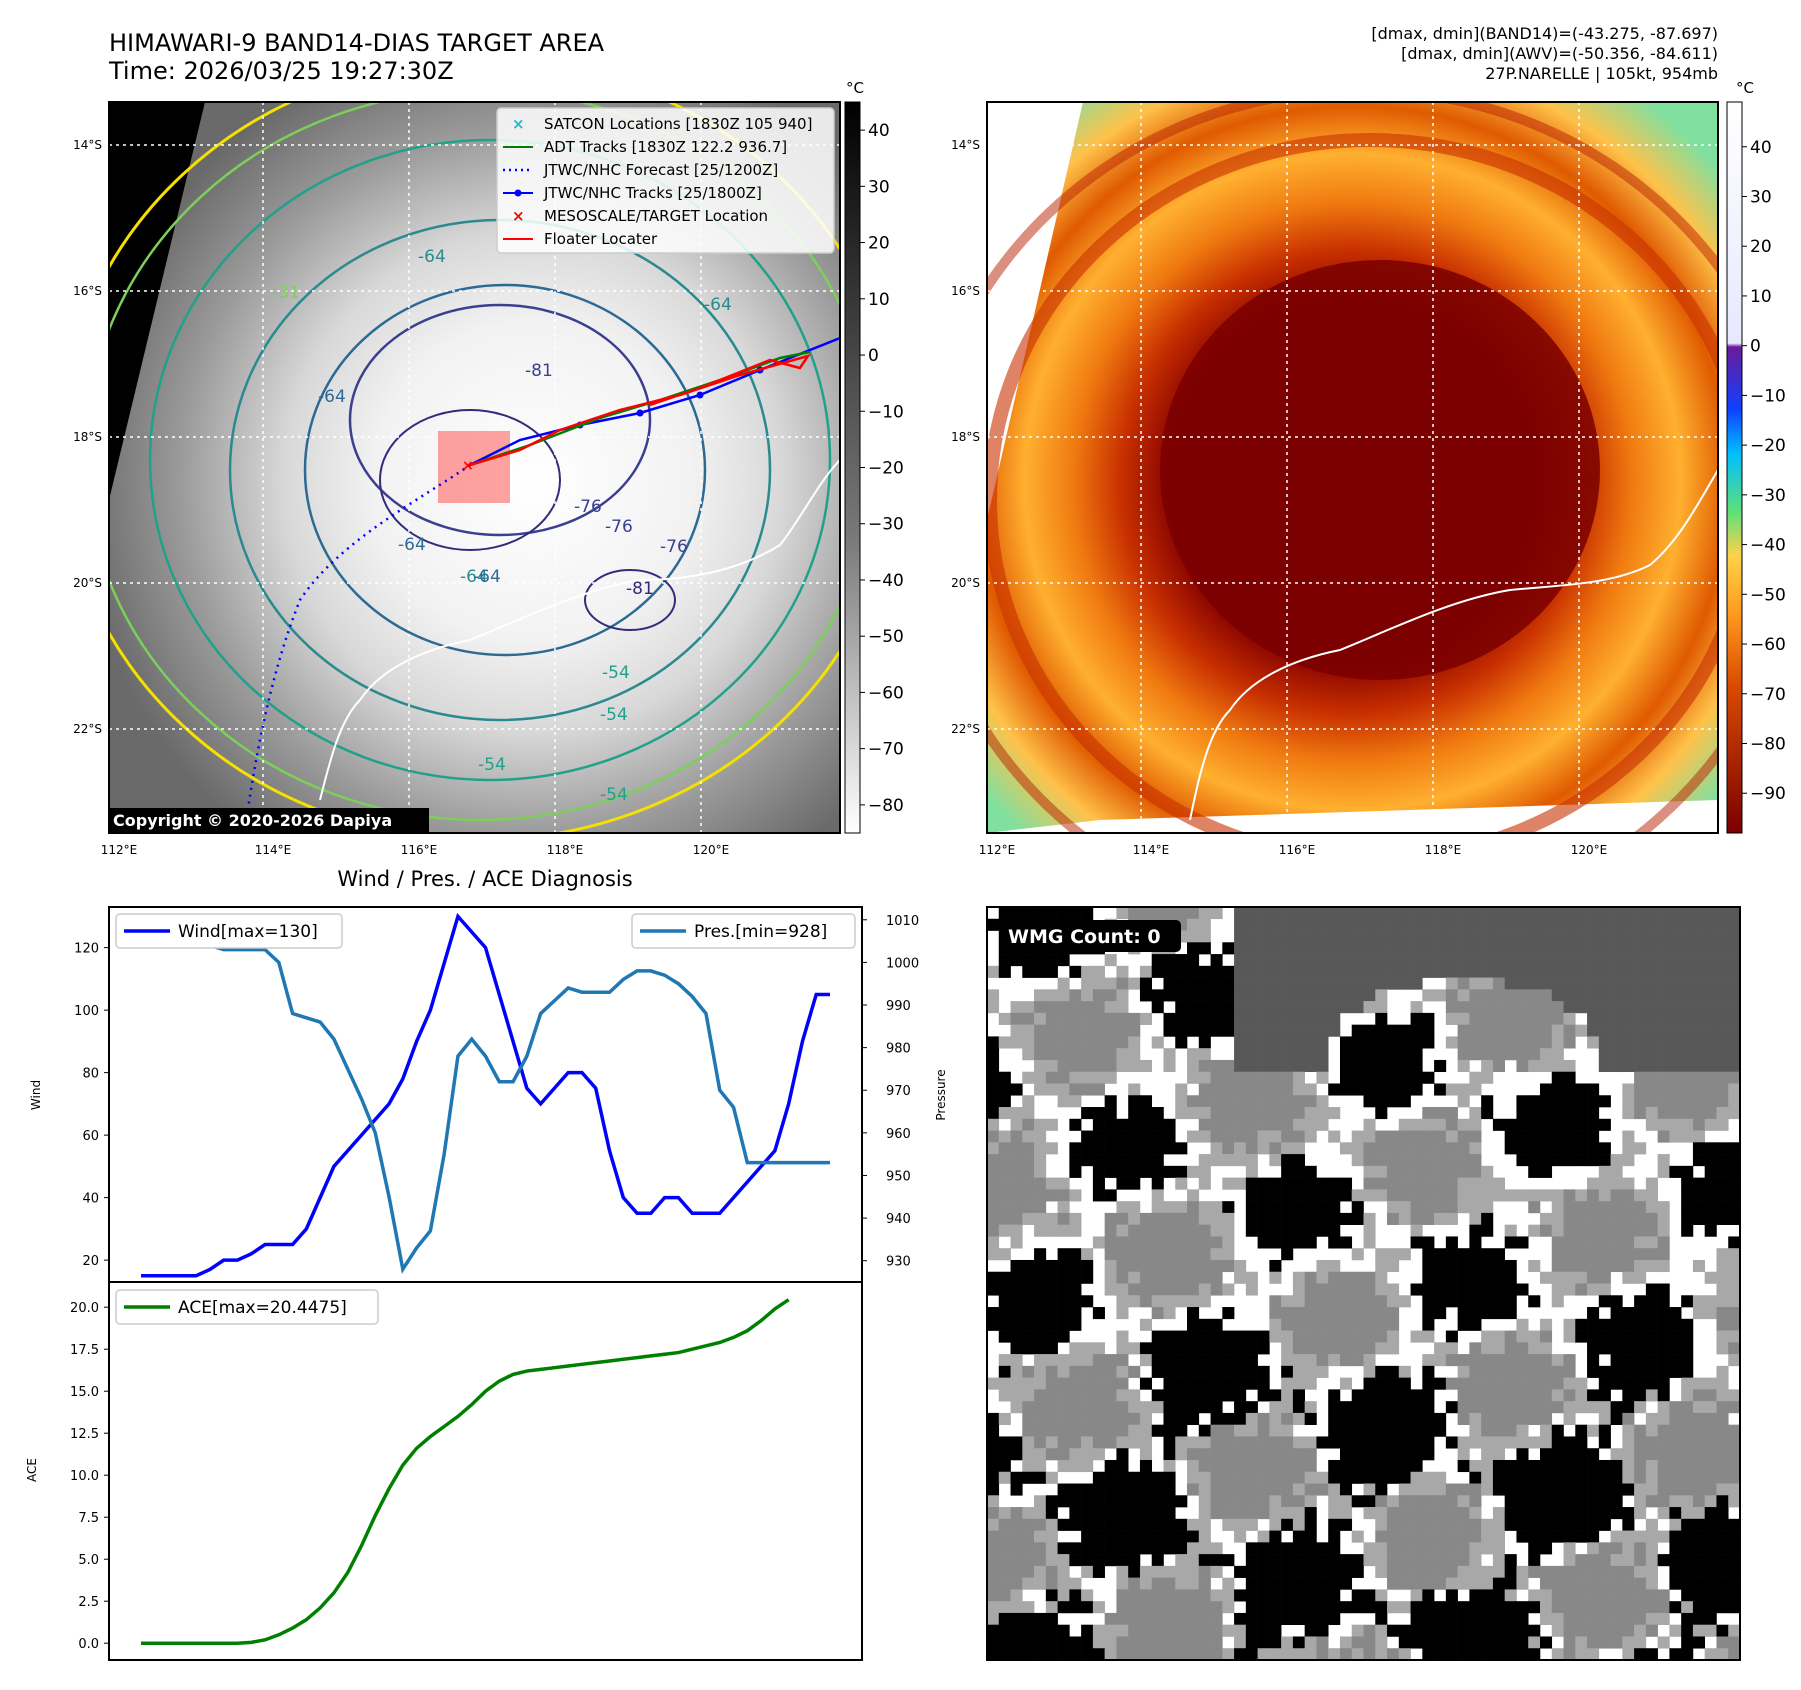 The height and width of the screenshot is (1690, 1801). What do you see at coordinates (601, 239) in the screenshot?
I see `legend-label: Floater Locater` at bounding box center [601, 239].